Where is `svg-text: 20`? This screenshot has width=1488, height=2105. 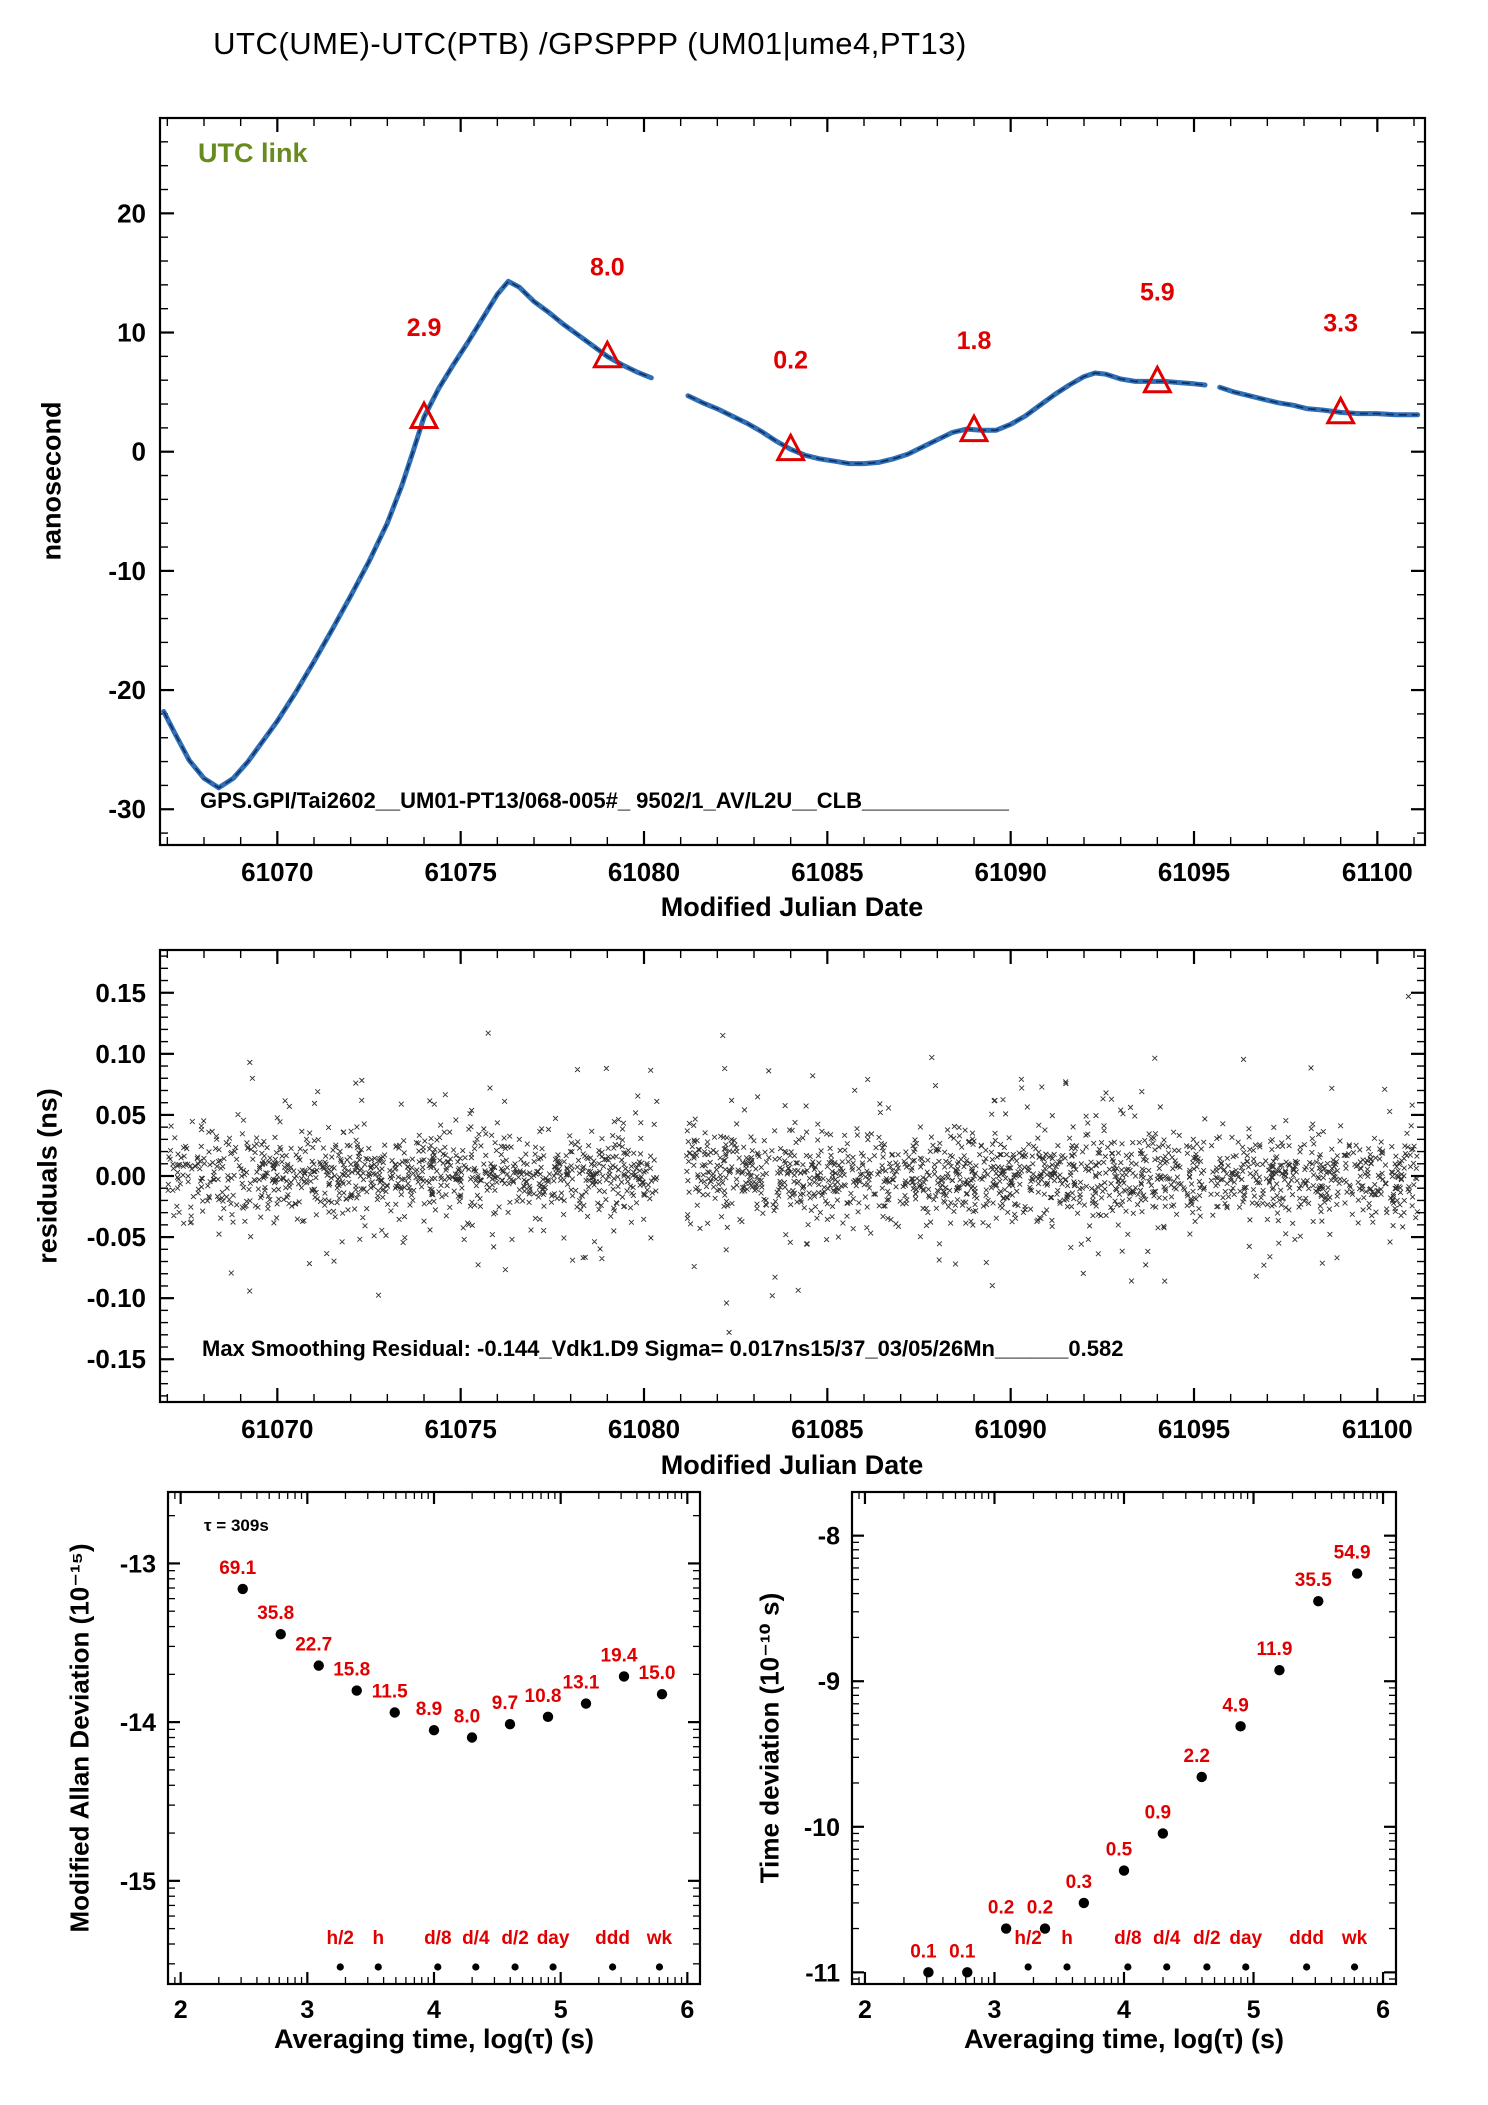 svg-text: 20 is located at coordinates (131, 213).